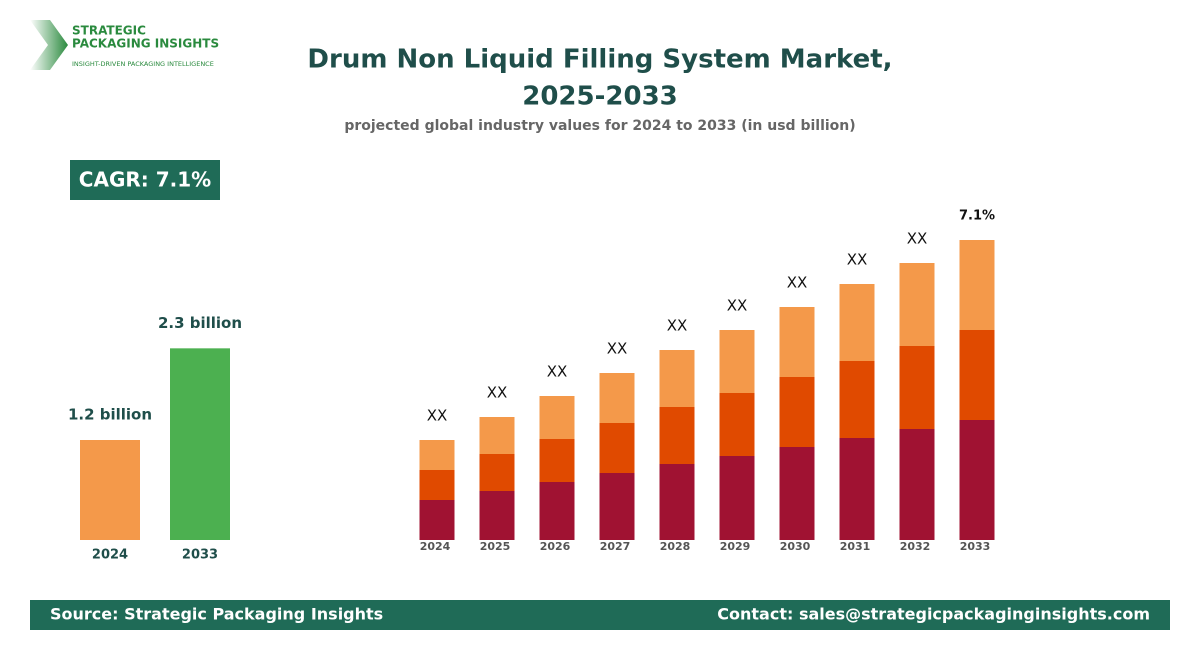  Describe the element at coordinates (600, 97) in the screenshot. I see `title: 2025-2033` at that location.